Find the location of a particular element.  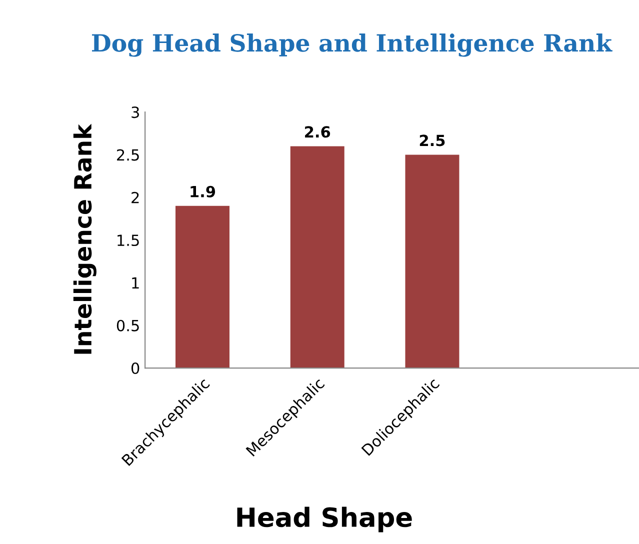

chart-title: Dog Head Shape and Intelligence Rank is located at coordinates (352, 45).